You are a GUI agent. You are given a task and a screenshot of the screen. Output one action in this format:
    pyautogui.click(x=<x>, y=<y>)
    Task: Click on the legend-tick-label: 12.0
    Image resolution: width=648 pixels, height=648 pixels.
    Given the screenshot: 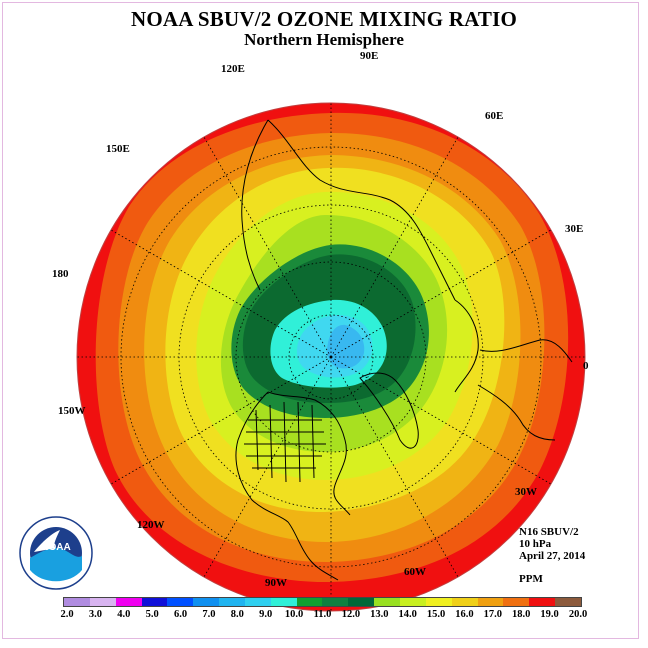 What is the action you would take?
    pyautogui.click(x=351, y=614)
    